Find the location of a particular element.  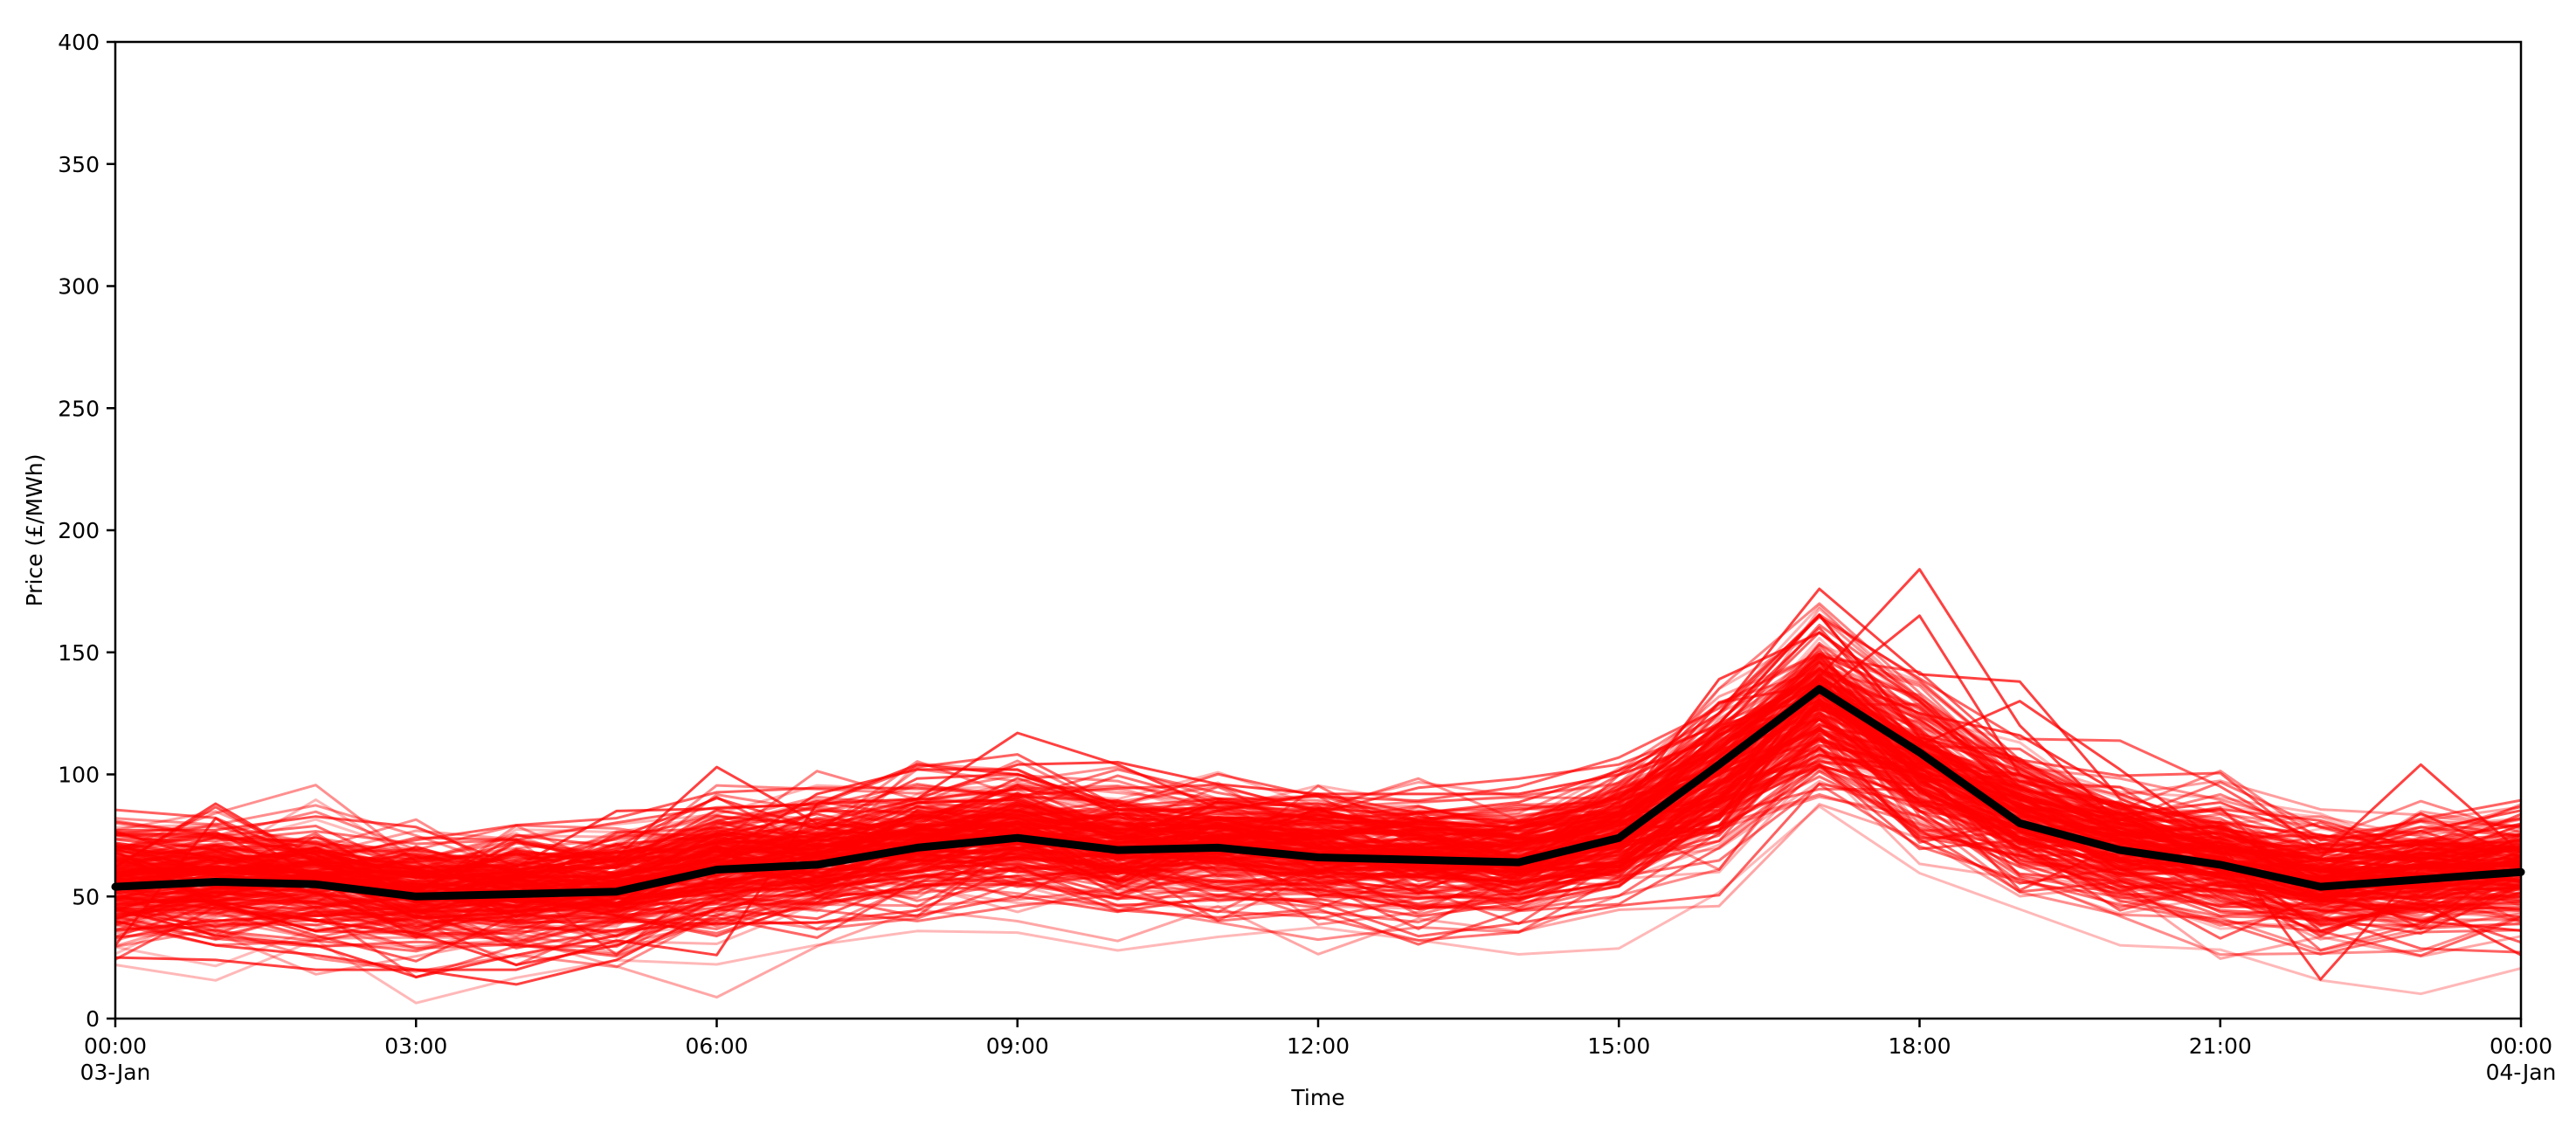

x-tick-label: 03:00 is located at coordinates (415, 1046).